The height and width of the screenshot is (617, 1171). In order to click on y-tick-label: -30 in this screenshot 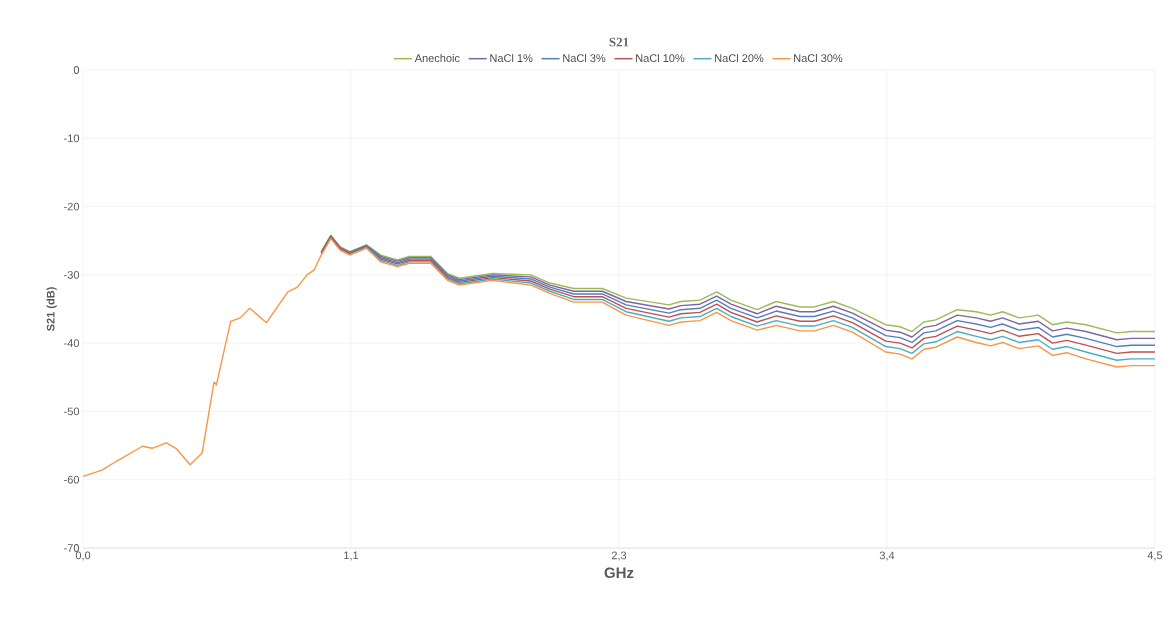, I will do `click(72, 274)`.